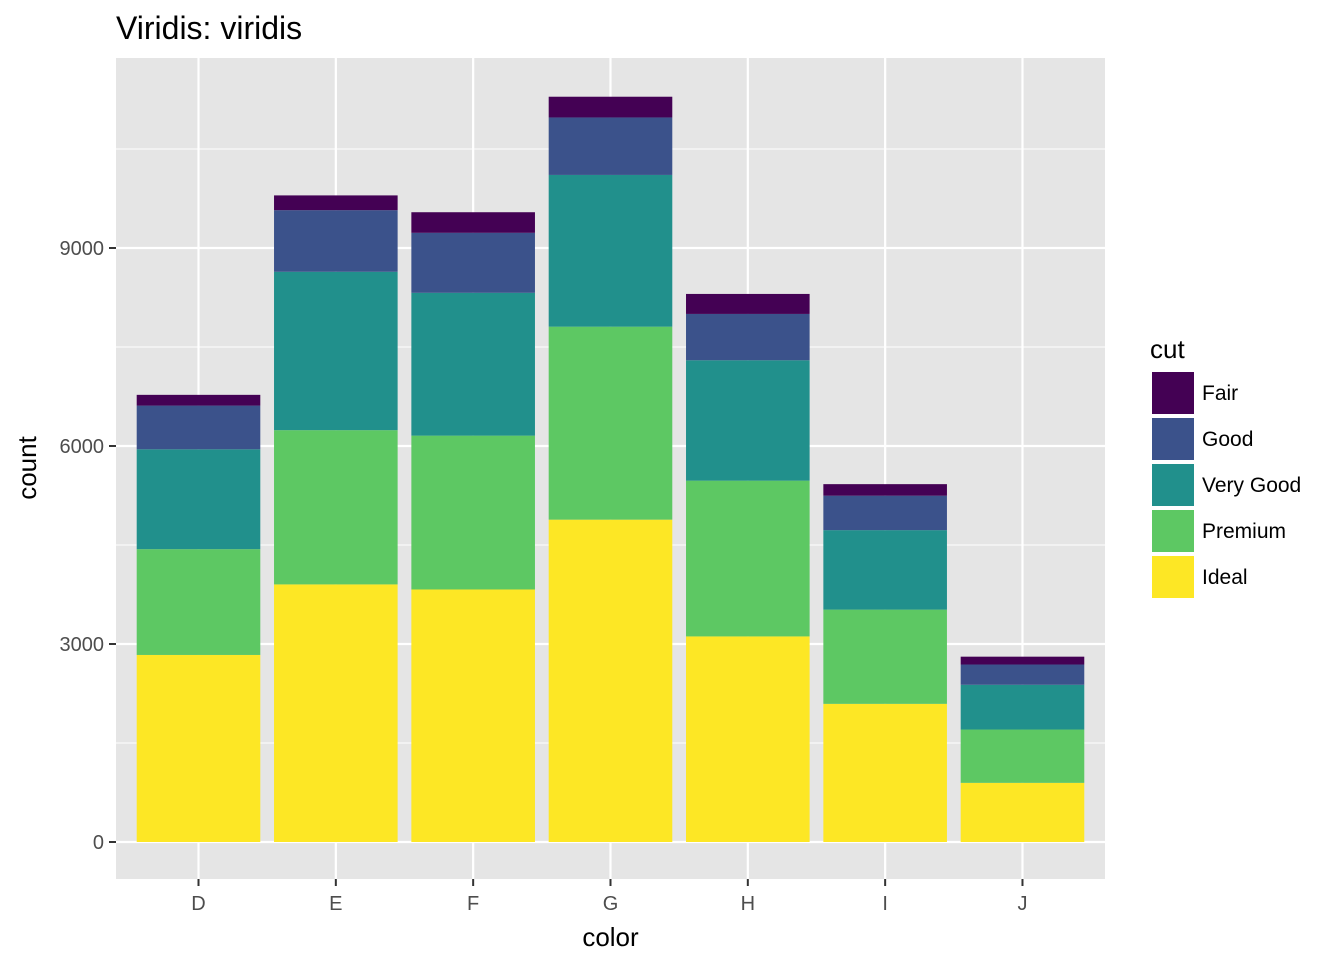  What do you see at coordinates (473, 364) in the screenshot?
I see `bar-F-very-good` at bounding box center [473, 364].